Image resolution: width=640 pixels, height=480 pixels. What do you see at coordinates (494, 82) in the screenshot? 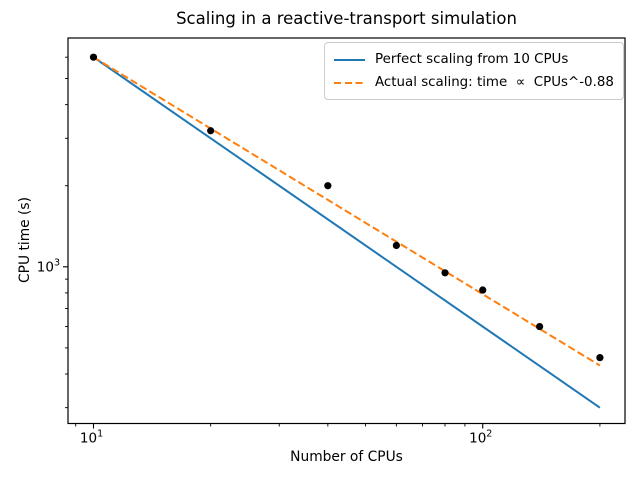
I see `legend-label: Actual scaling: time ∝ CPUs^-0.88` at bounding box center [494, 82].